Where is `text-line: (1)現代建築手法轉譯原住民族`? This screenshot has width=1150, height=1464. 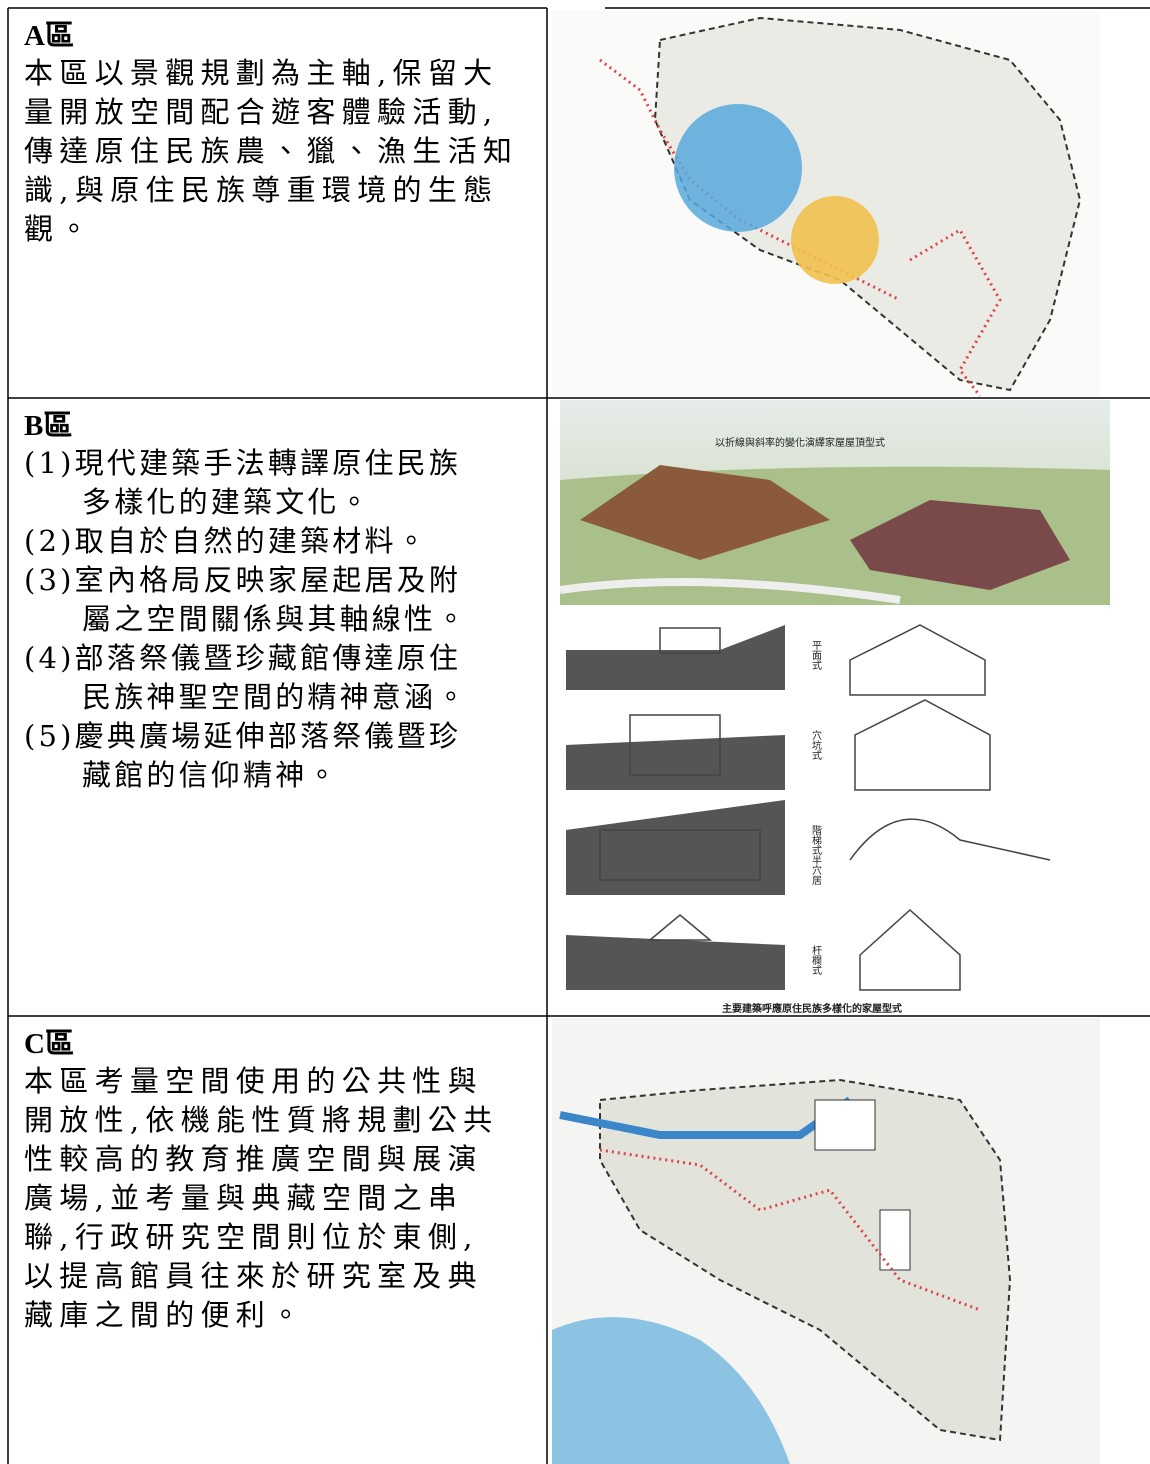 text-line: (1)現代建築手法轉譯原住民族 is located at coordinates (243, 463).